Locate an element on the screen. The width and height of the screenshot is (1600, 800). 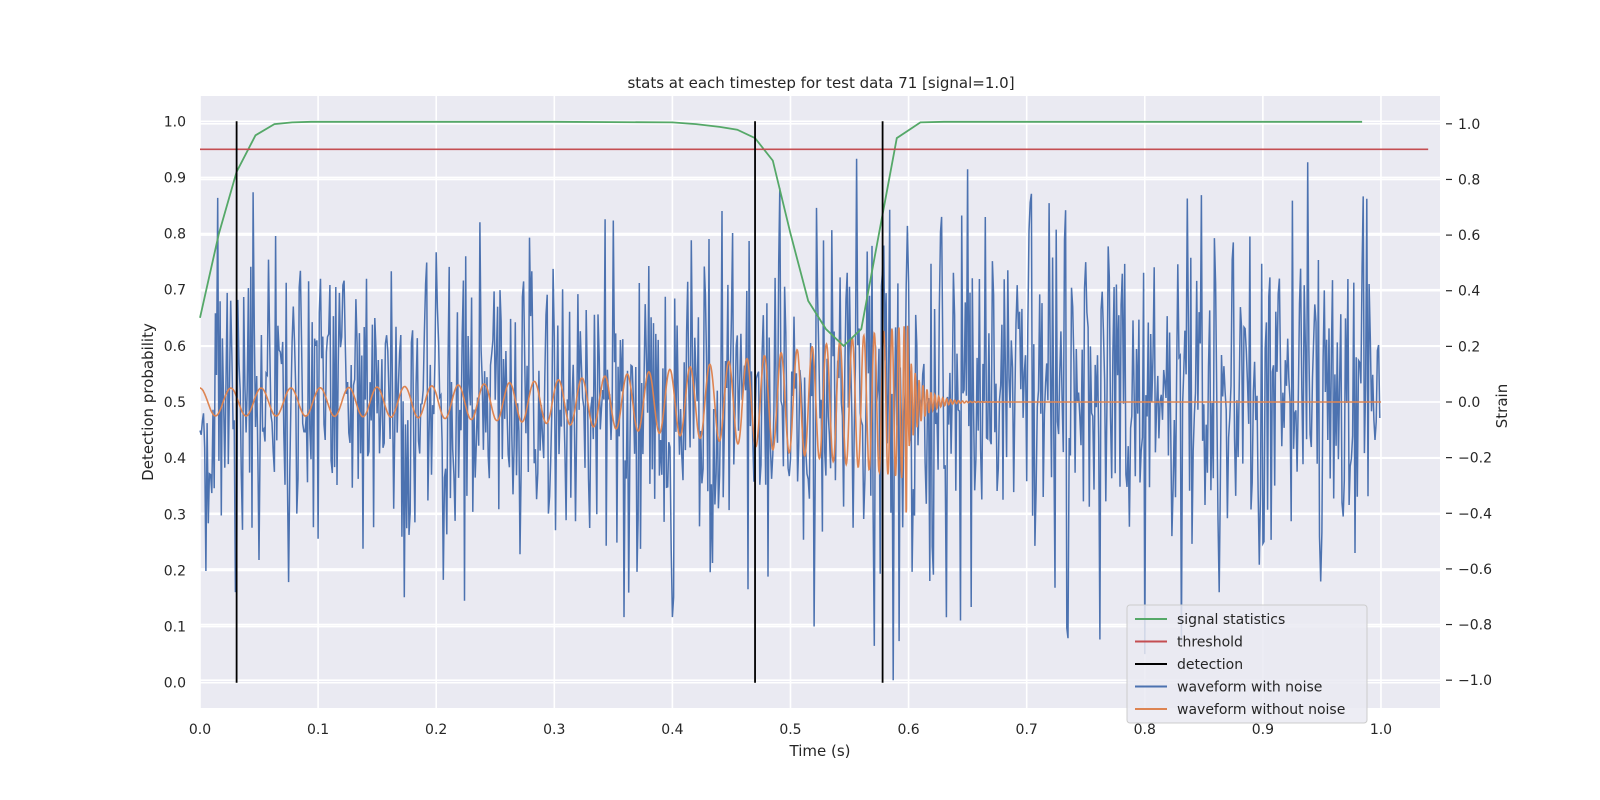
x-tick-label: 1.0 is located at coordinates (1381, 730).